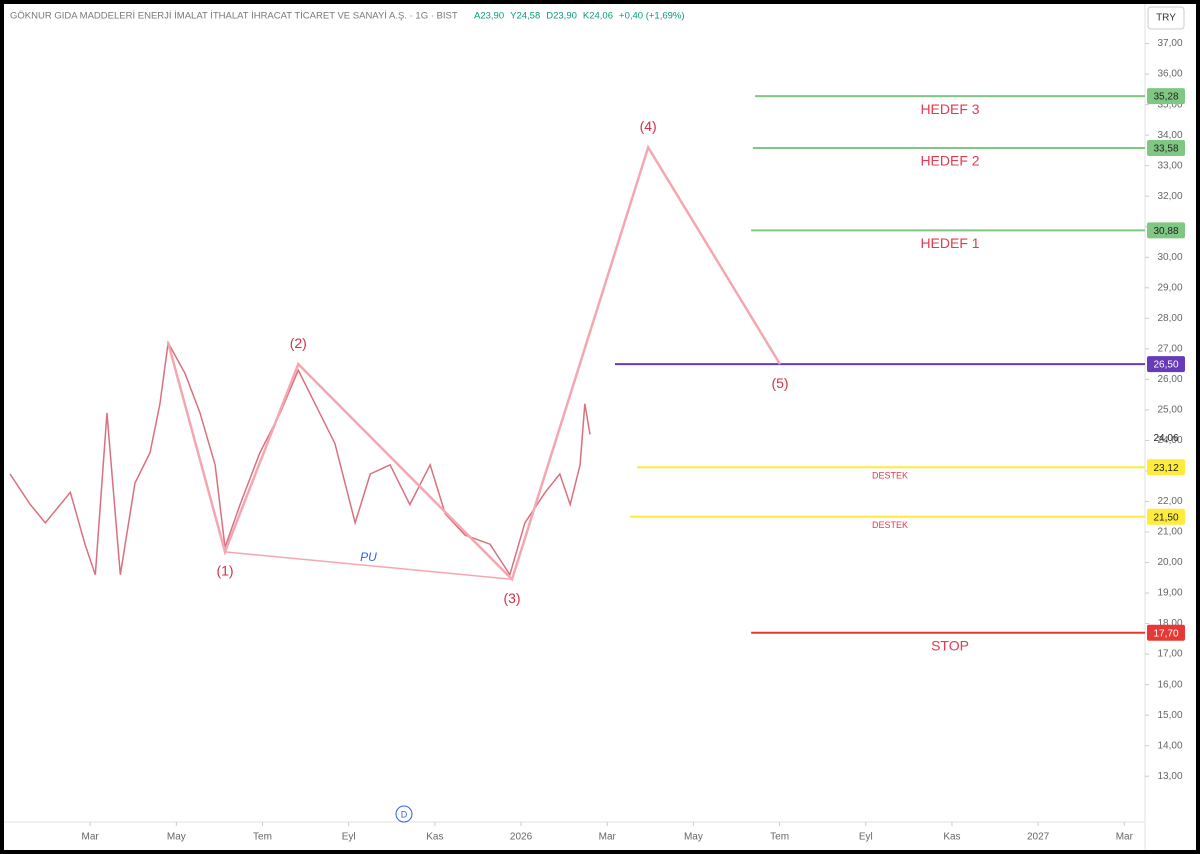  I want to click on quote-item: K24,06, so click(598, 16).